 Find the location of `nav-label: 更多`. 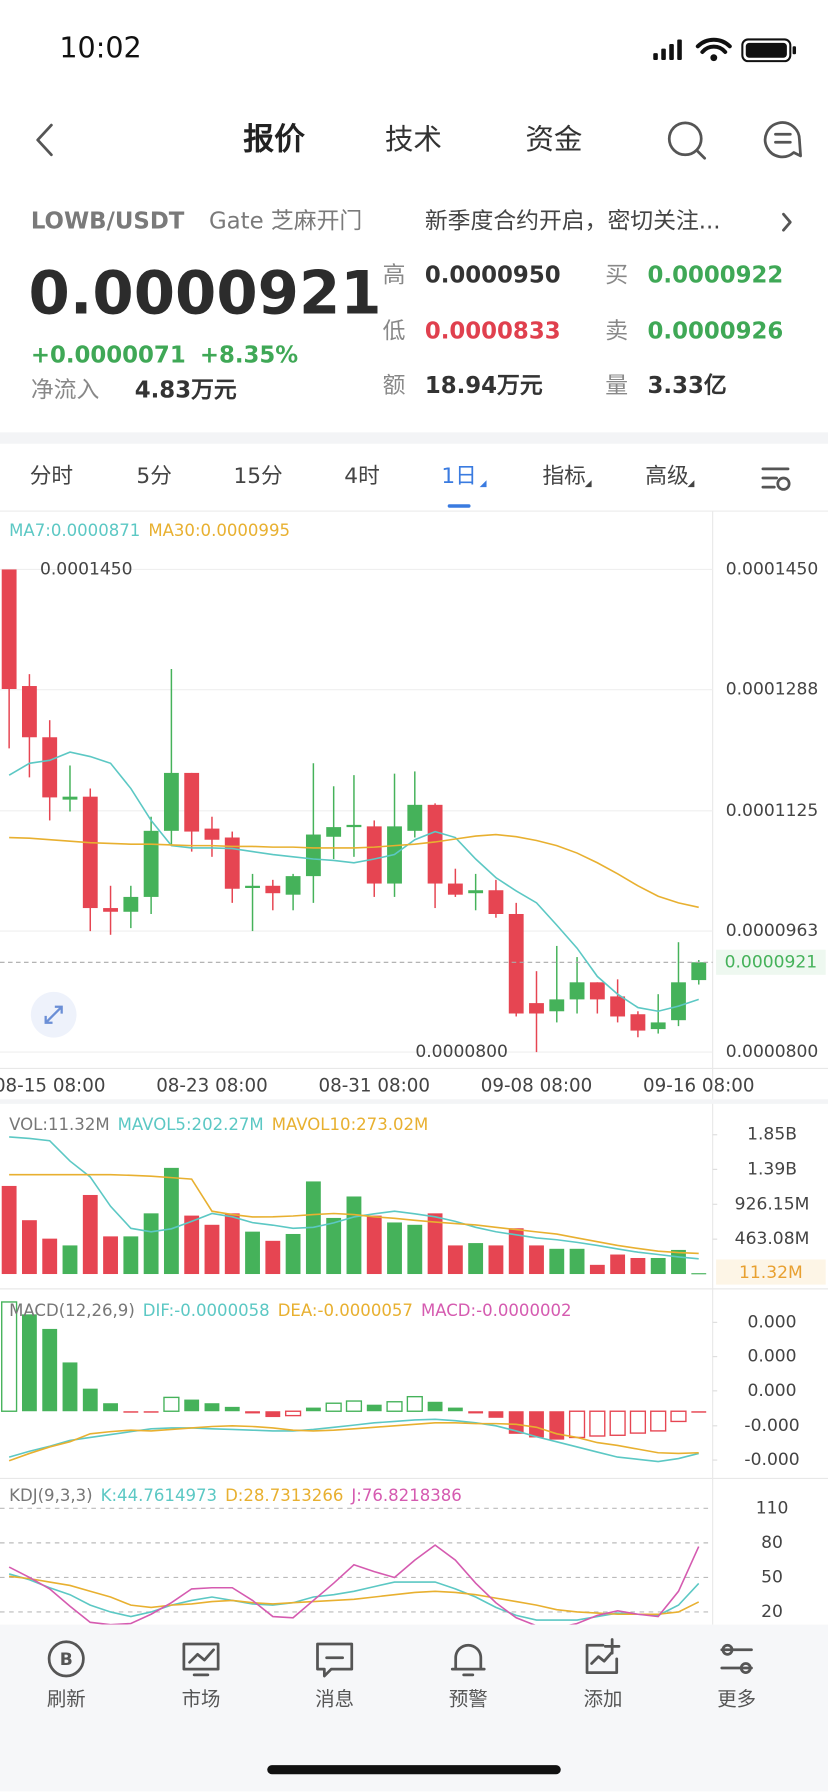

nav-label: 更多 is located at coordinates (736, 1699).